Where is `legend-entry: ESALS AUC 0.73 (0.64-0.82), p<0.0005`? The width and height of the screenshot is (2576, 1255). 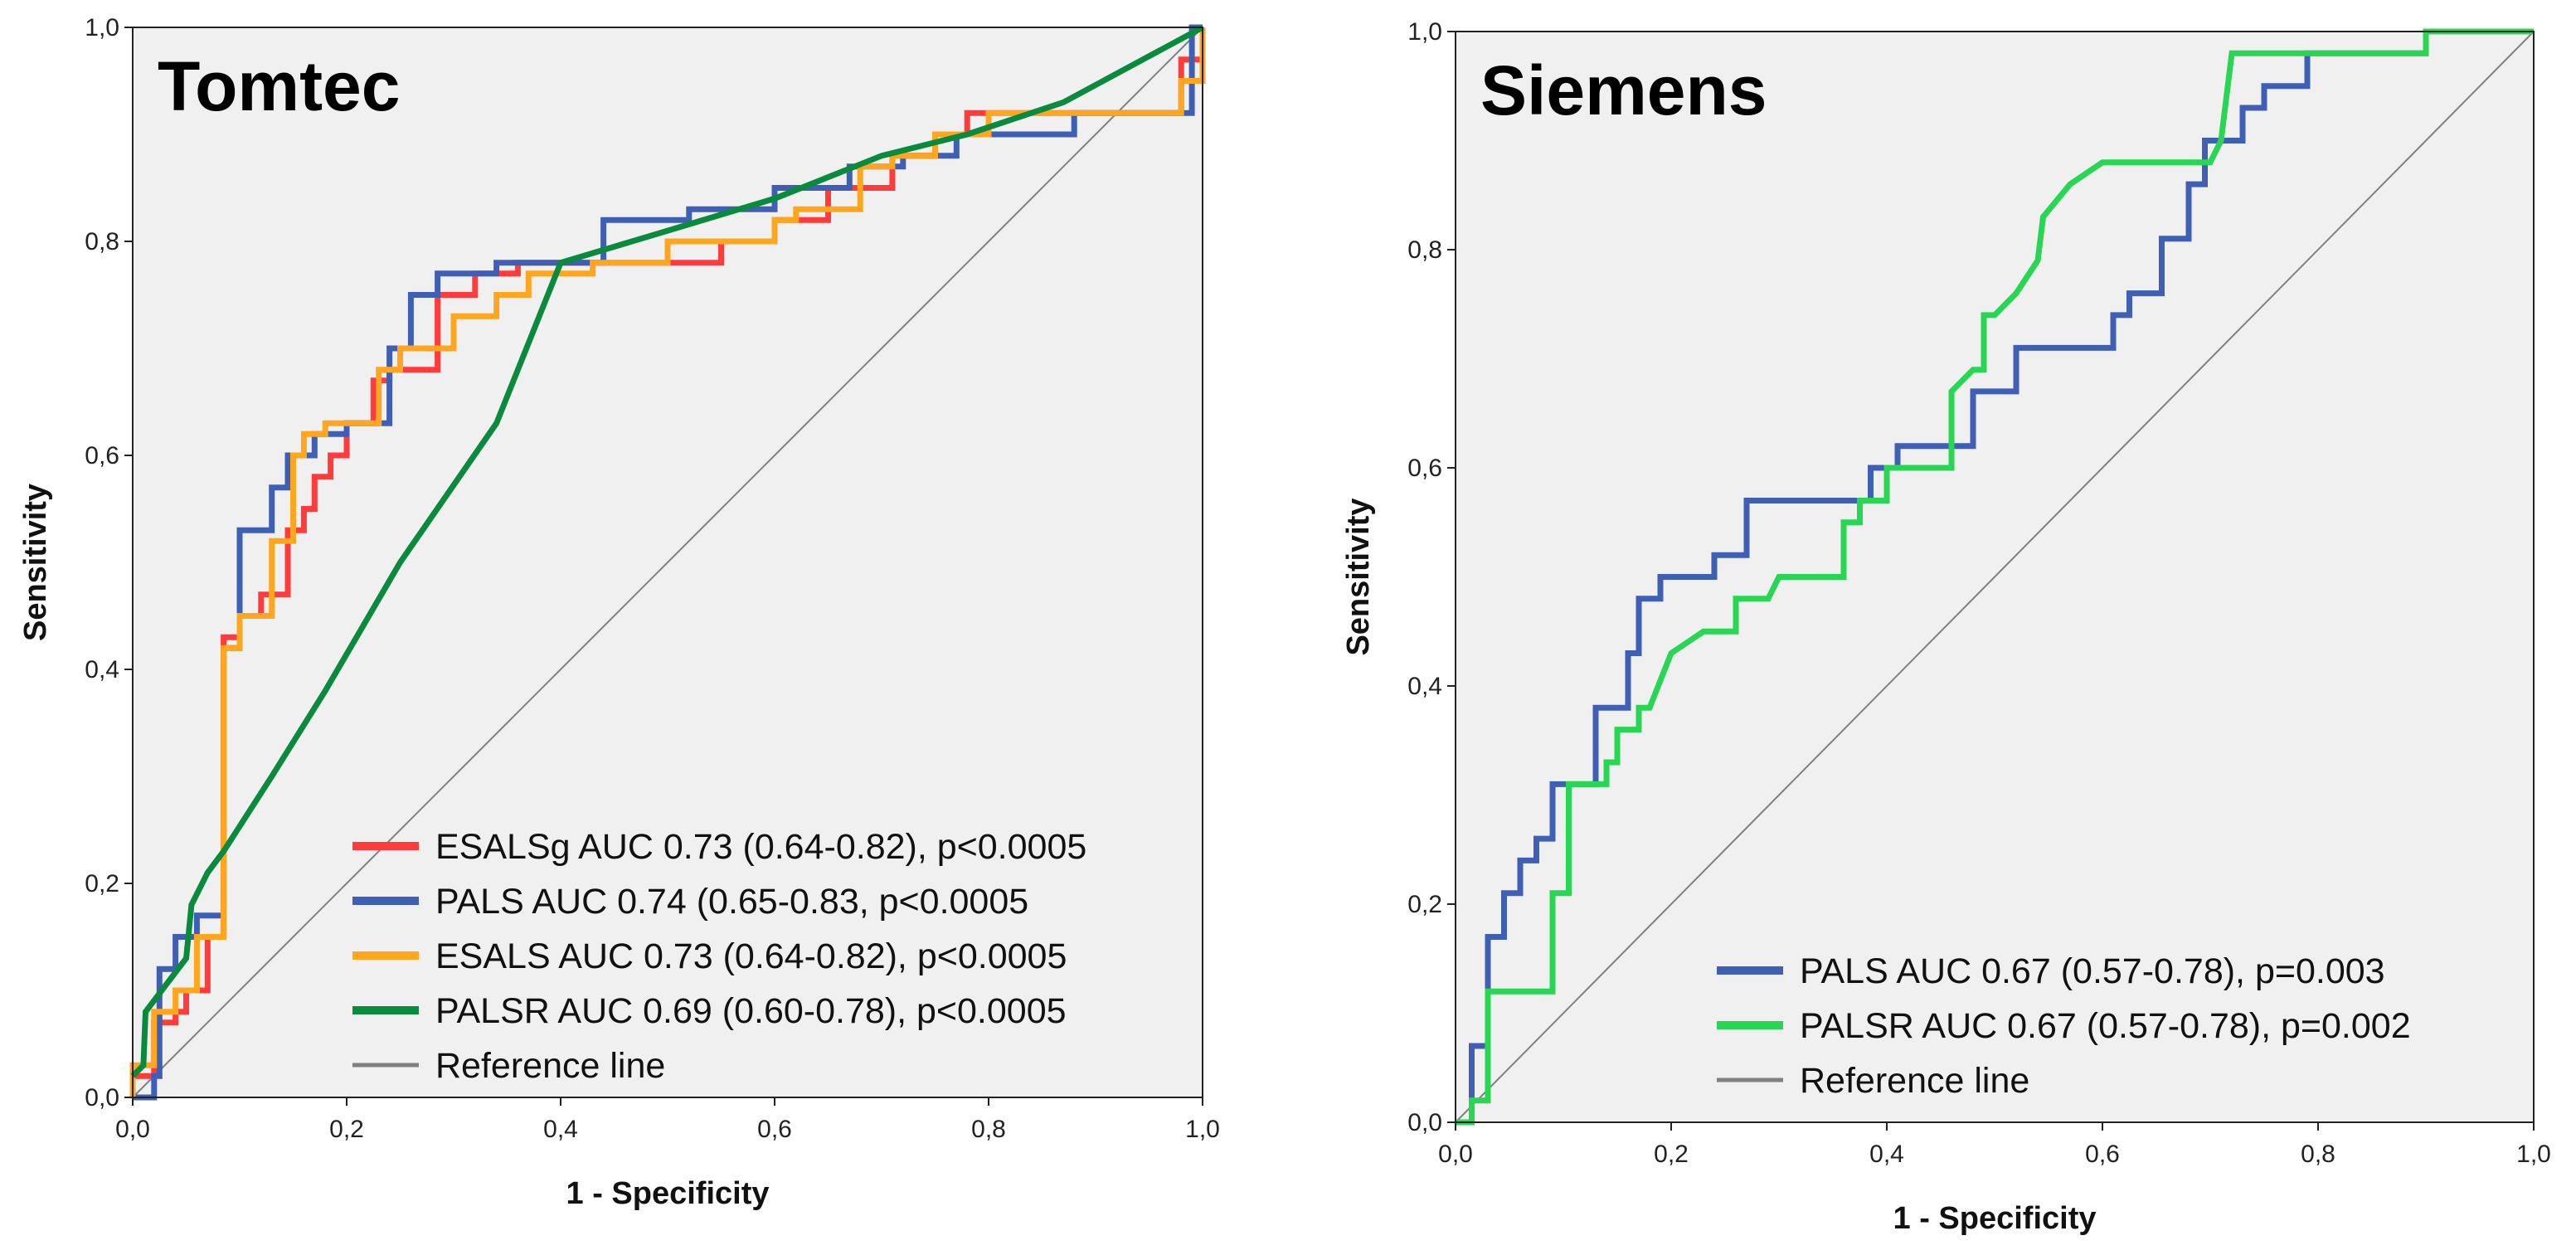
legend-entry: ESALS AUC 0.73 (0.64-0.82), p<0.0005 is located at coordinates (751, 956).